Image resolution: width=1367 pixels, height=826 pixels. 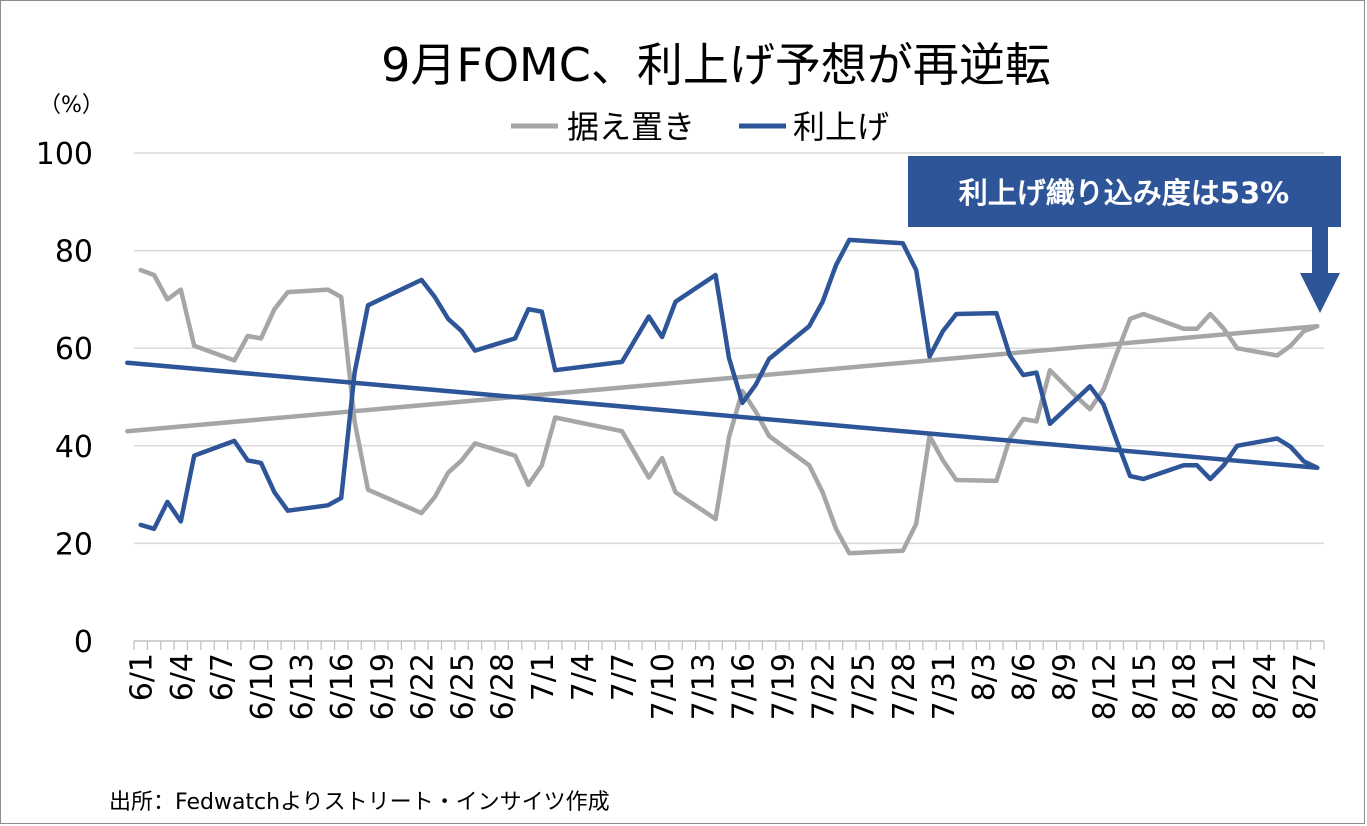 What do you see at coordinates (64, 154) in the screenshot?
I see `y-tick-label: 100` at bounding box center [64, 154].